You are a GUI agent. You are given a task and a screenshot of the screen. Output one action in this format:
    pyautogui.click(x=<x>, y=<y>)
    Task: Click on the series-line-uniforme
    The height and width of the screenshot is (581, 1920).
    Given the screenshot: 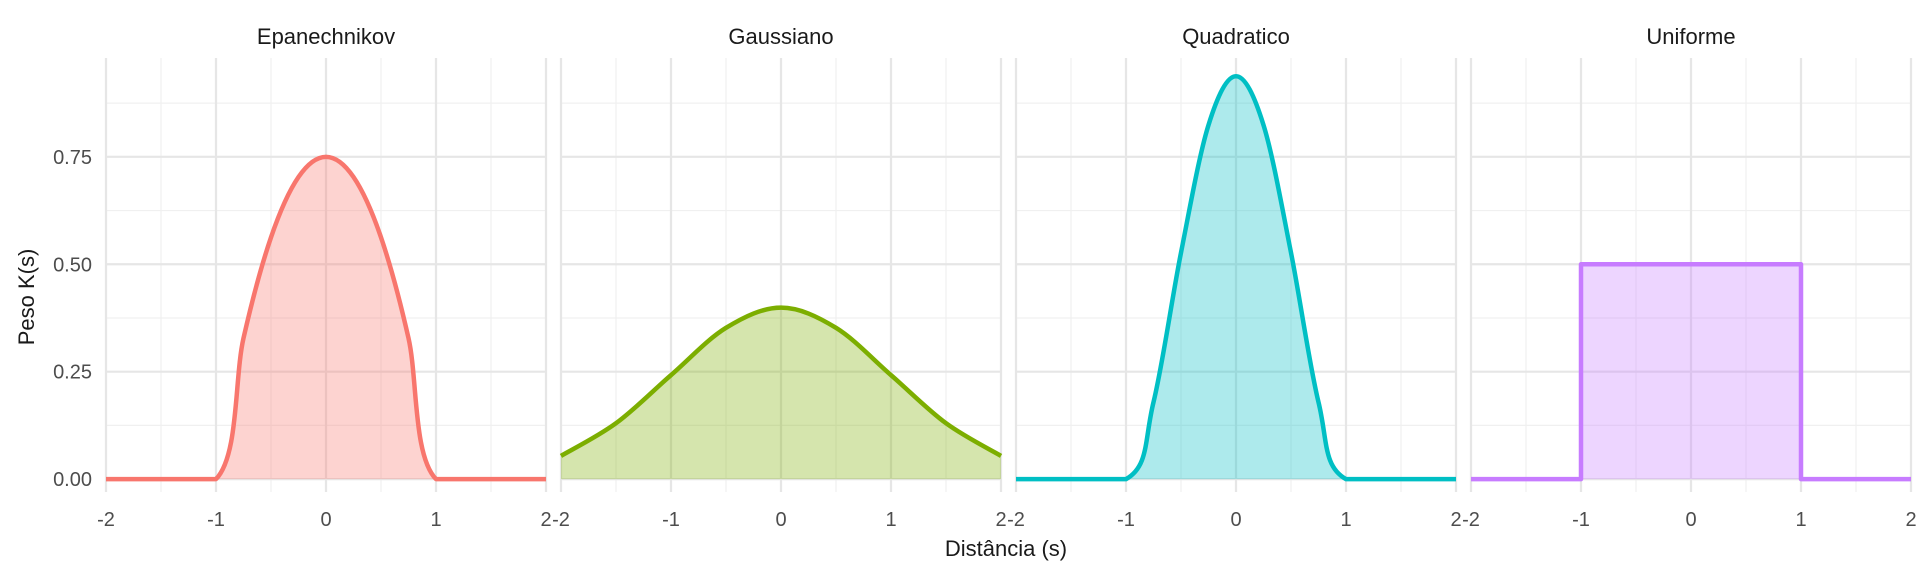 What is the action you would take?
    pyautogui.click(x=1691, y=372)
    